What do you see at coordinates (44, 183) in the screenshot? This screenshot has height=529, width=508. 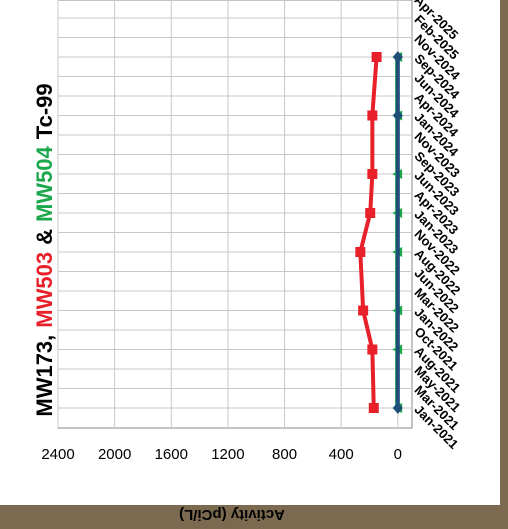 I see `title-part: MW504` at bounding box center [44, 183].